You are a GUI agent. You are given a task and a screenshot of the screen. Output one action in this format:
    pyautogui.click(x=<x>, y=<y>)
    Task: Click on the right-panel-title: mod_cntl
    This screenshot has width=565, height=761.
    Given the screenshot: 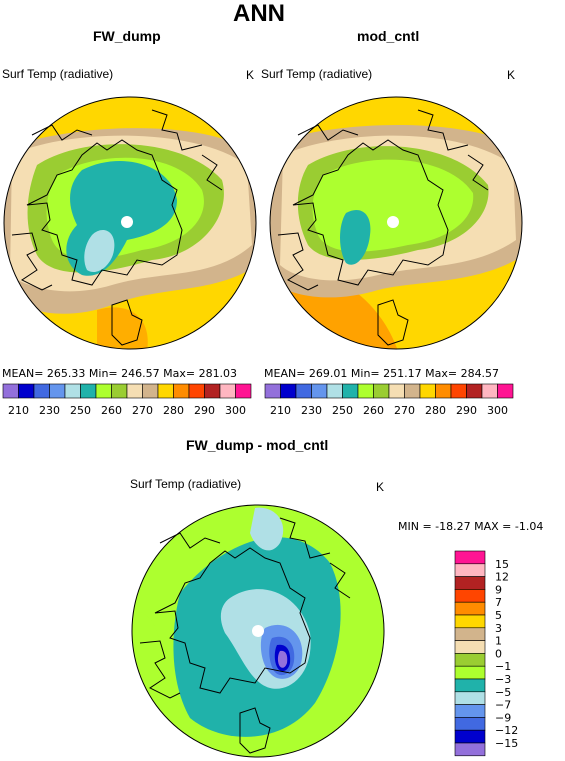 What is the action you would take?
    pyautogui.click(x=388, y=36)
    